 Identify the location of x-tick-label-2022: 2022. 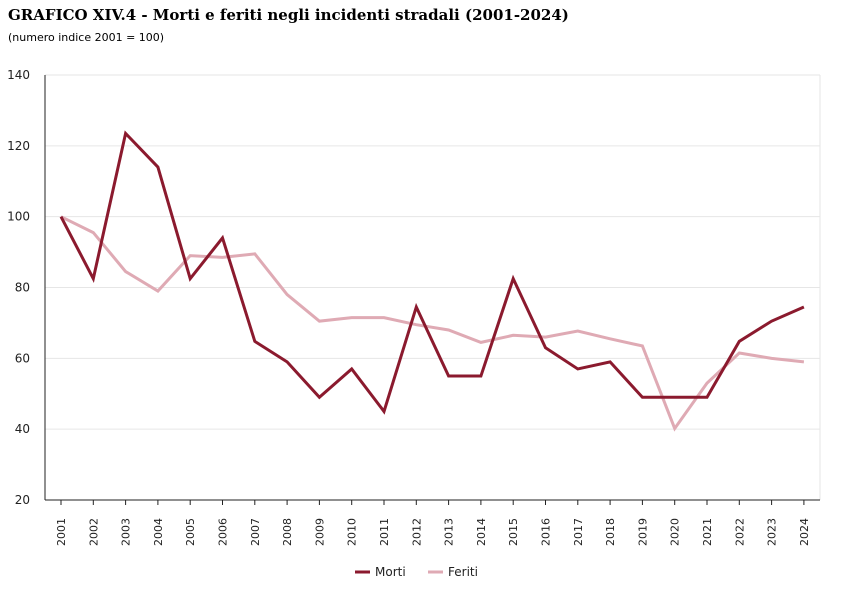
(739, 532).